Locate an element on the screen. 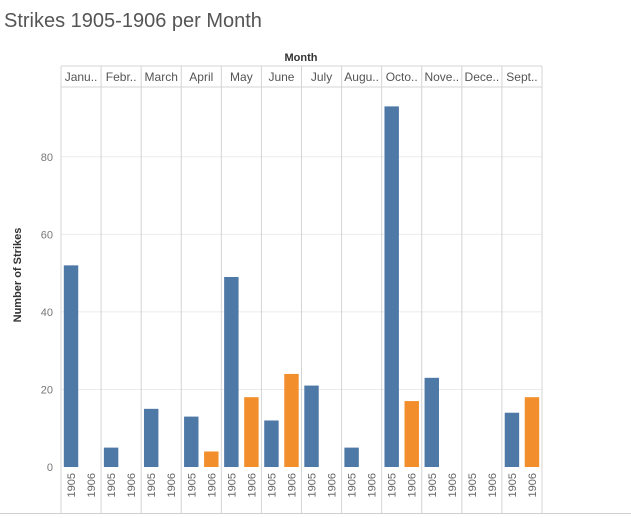 The image size is (631, 519). month-header: April is located at coordinates (201, 77).